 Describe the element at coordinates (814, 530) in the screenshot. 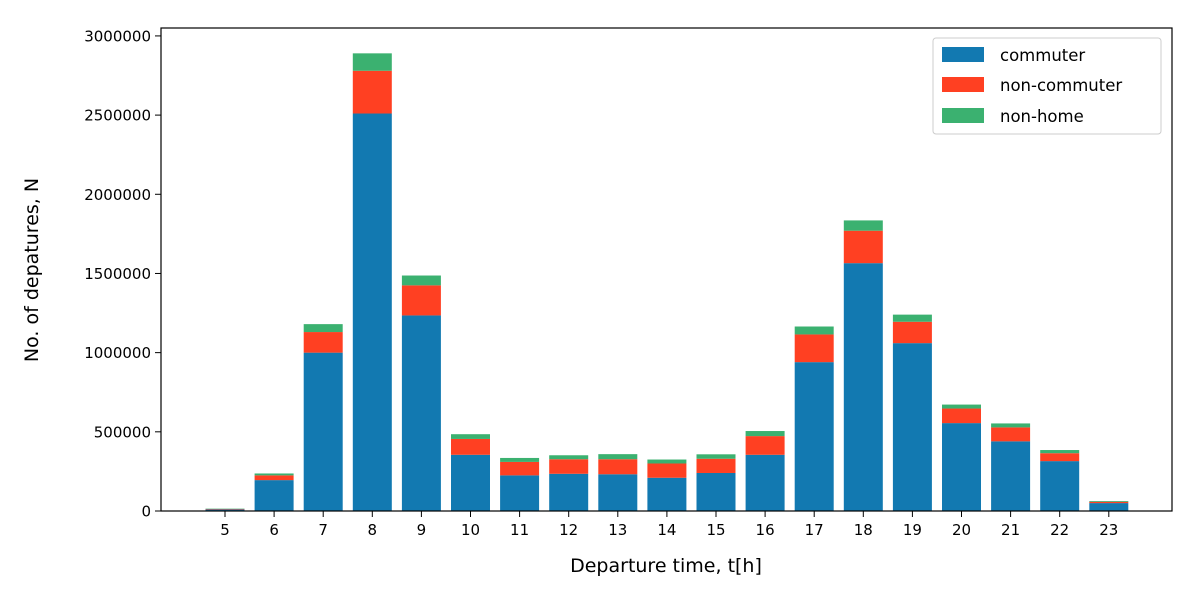

I see `x-tick-label-17: 17` at that location.